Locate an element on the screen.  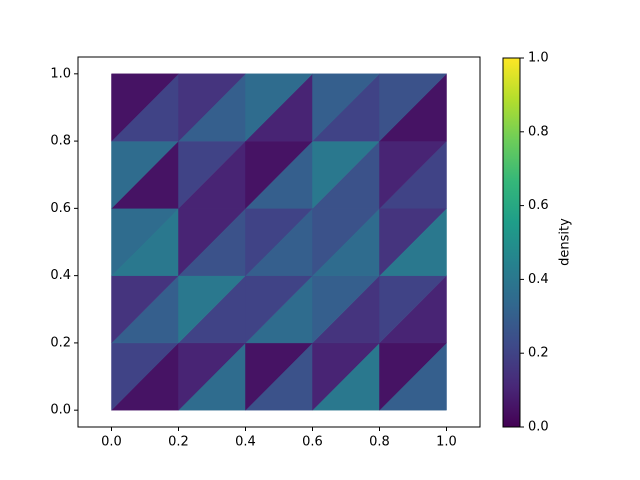
x-tick-label: 0.2 is located at coordinates (178, 442).